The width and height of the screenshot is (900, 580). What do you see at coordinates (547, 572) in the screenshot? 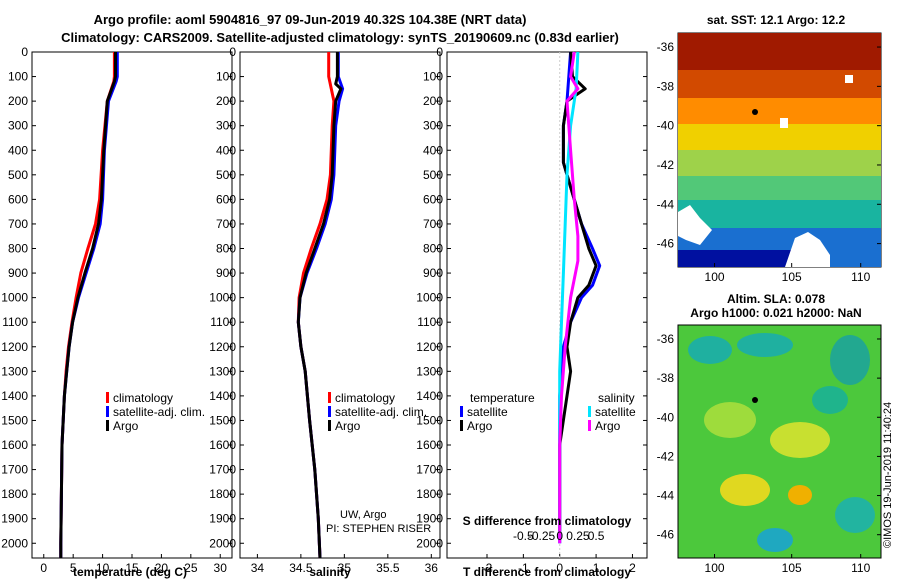
I see `t-difference-axis-label: T difference from climatology` at bounding box center [547, 572].